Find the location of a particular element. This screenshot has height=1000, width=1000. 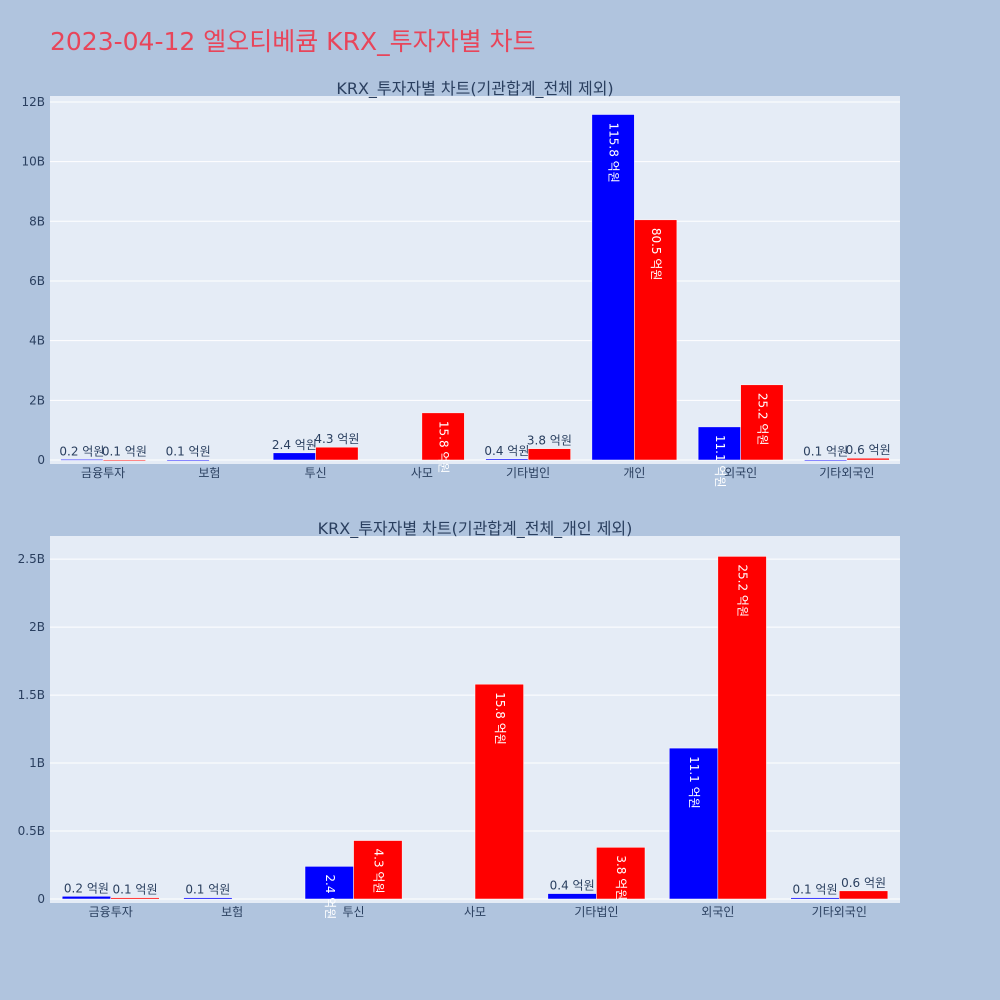

page-title: 2023-04-12 엘오티베큠 KRX_투자자별 차트 is located at coordinates (293, 41).